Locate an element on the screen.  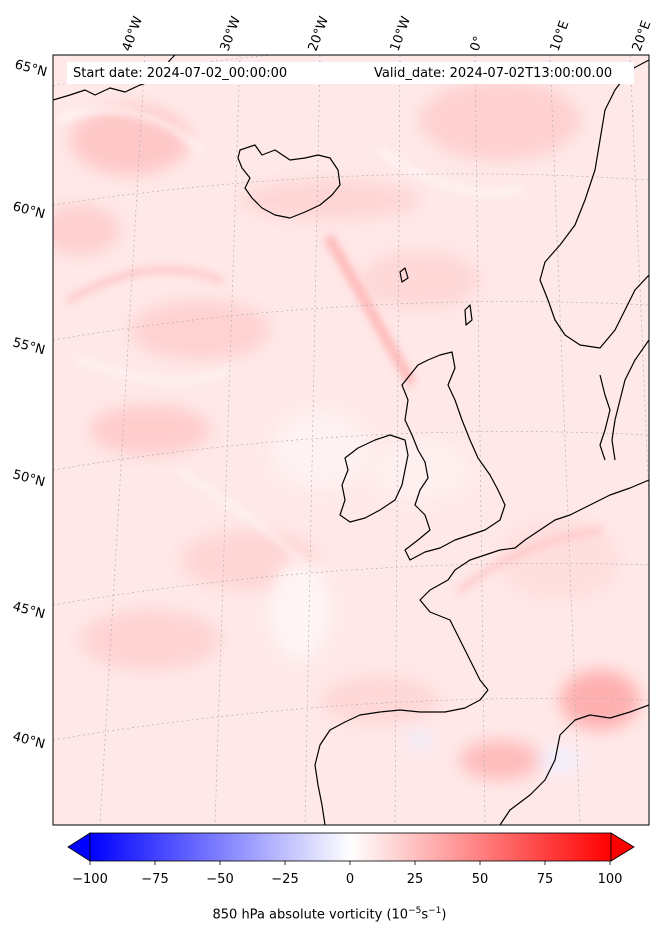
denmark-coast is located at coordinates (605, 417).